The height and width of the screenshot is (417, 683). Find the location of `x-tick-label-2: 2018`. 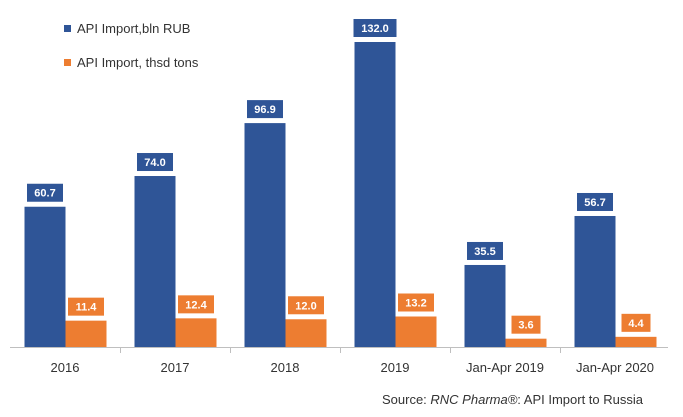

x-tick-label-2: 2018 is located at coordinates (285, 367).